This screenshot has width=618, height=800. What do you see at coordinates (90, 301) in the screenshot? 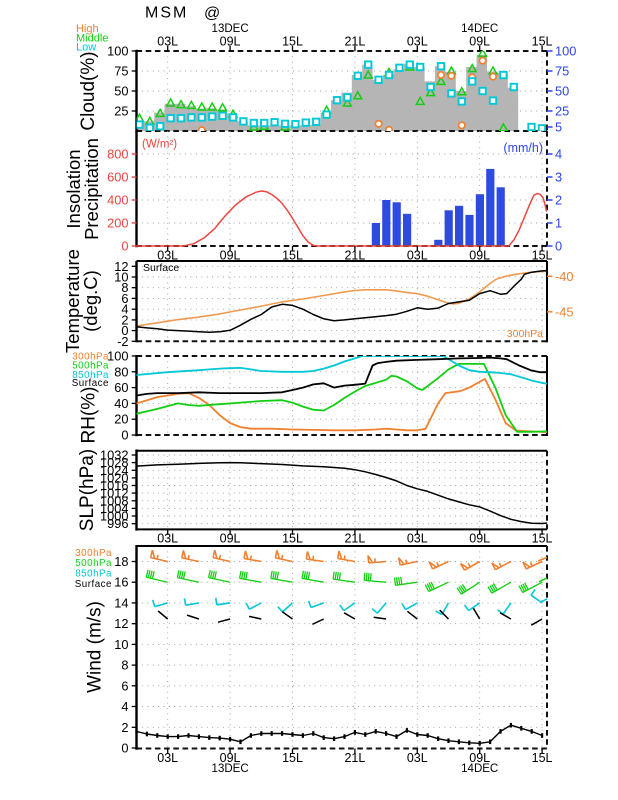
I see `svg-text: (deg.C)` at bounding box center [90, 301].